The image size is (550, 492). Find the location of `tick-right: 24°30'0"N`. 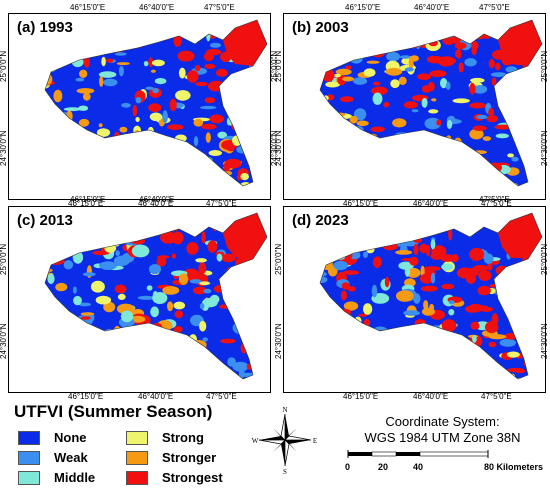

tick-right: 24°30'0"N is located at coordinates (544, 341).